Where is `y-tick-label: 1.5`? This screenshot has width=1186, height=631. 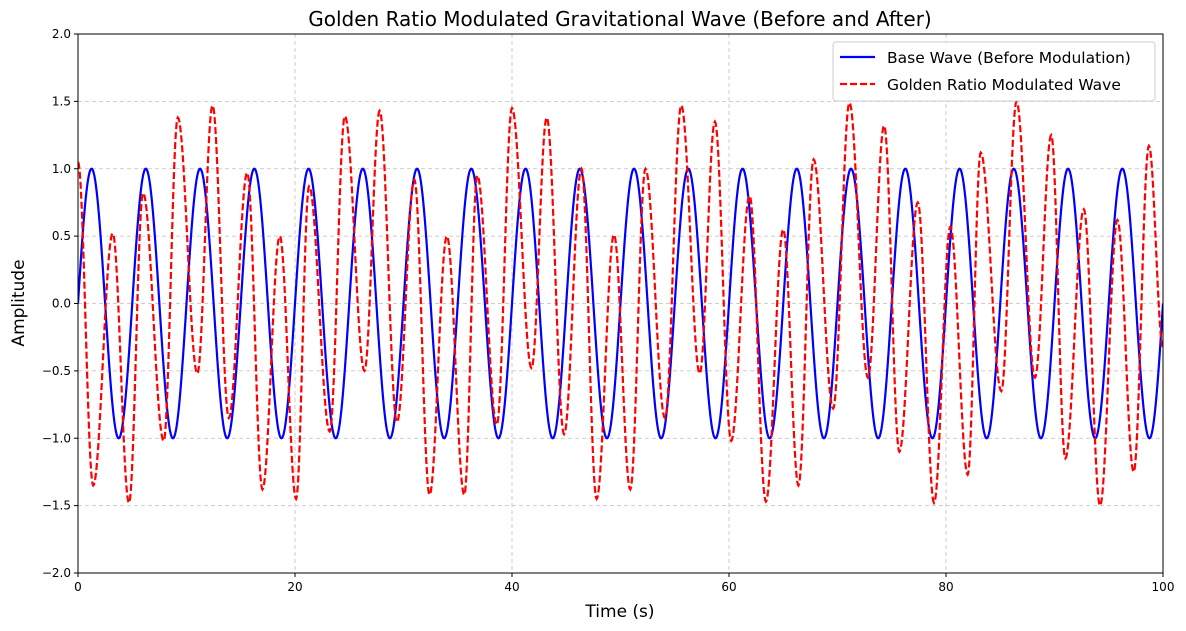
y-tick-label: 1.5 is located at coordinates (61, 101).